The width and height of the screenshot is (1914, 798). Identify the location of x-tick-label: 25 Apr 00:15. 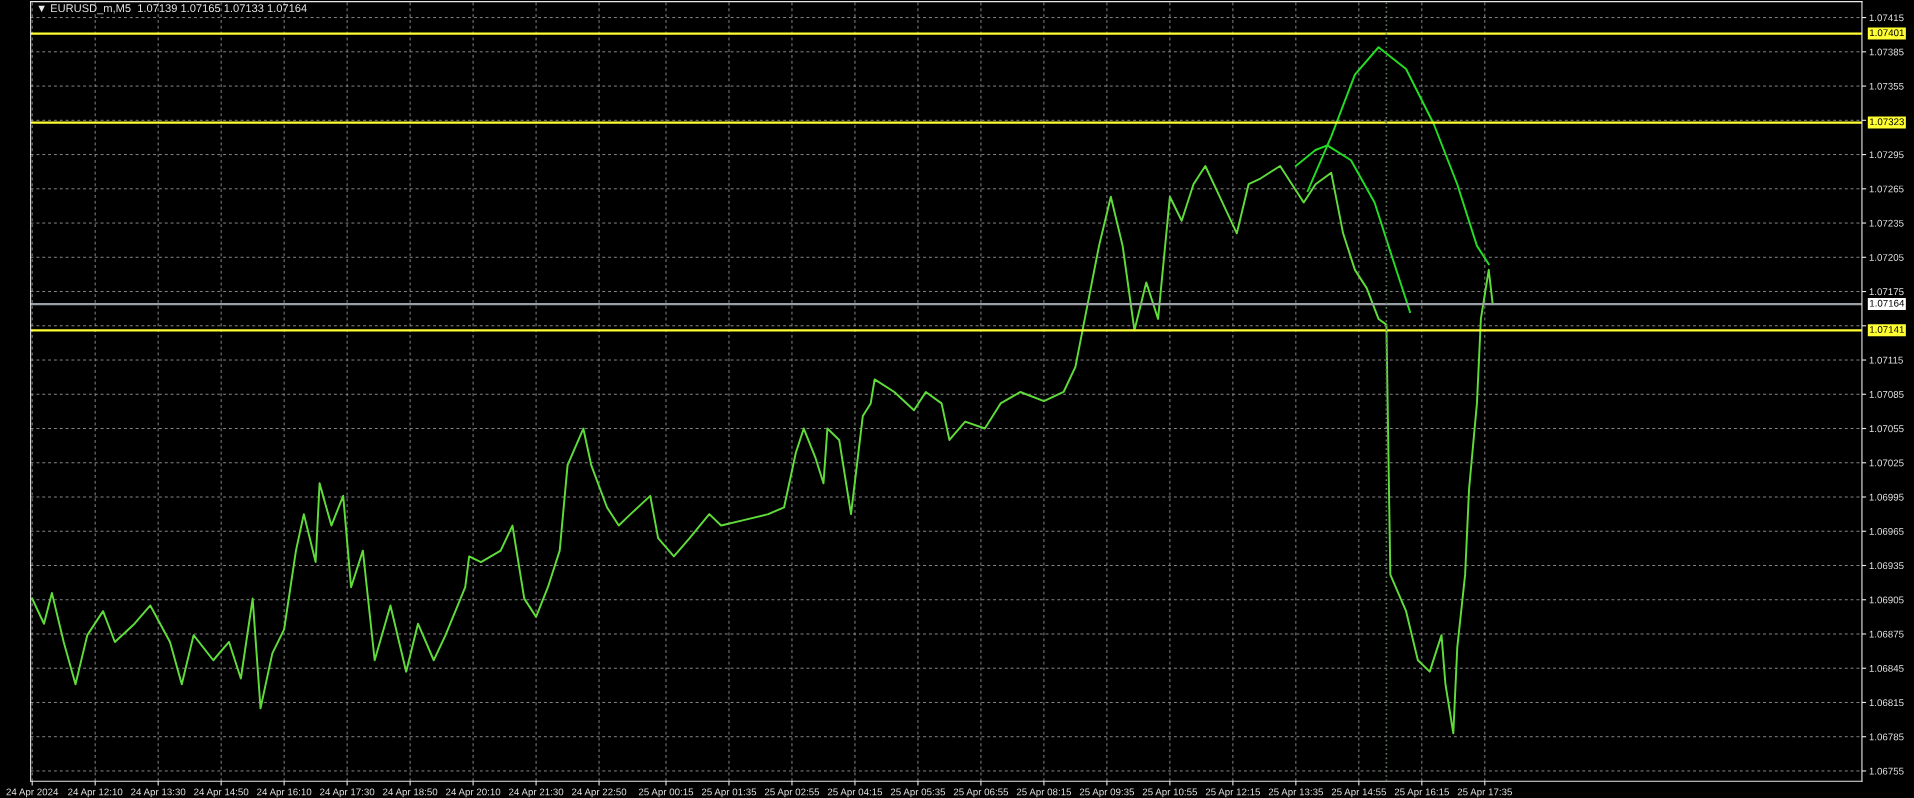
(666, 793).